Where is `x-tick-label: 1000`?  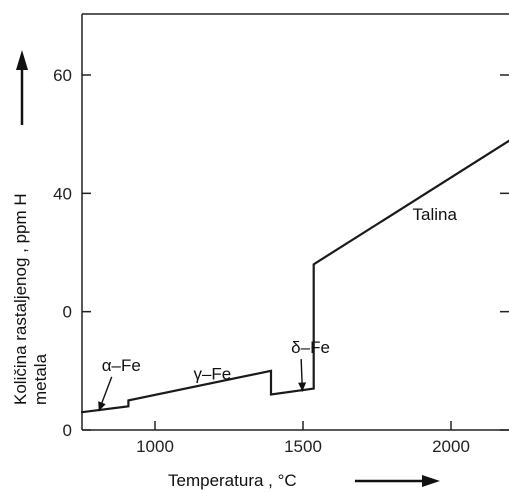 x-tick-label: 1000 is located at coordinates (155, 446).